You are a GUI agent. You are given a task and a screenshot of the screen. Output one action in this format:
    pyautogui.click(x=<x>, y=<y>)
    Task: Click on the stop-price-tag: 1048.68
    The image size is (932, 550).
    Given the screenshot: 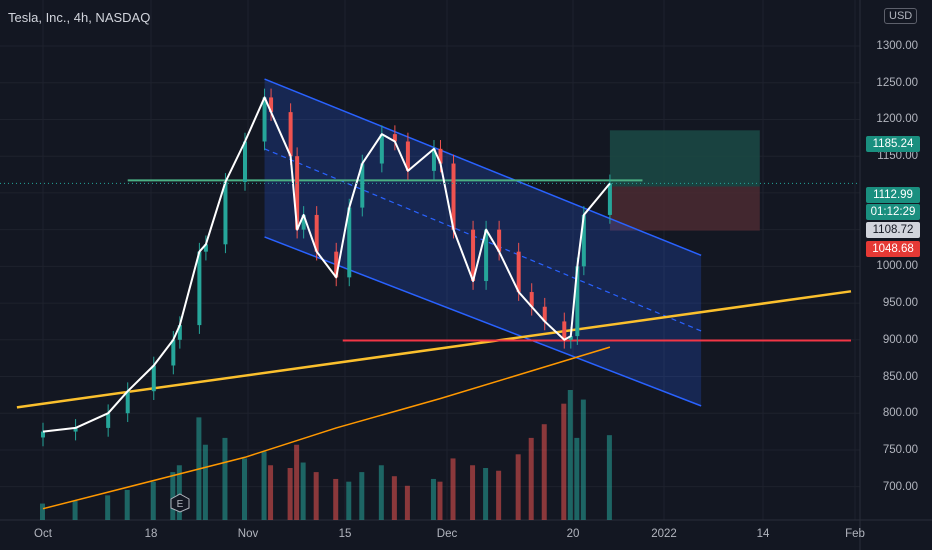 What is the action you would take?
    pyautogui.click(x=893, y=249)
    